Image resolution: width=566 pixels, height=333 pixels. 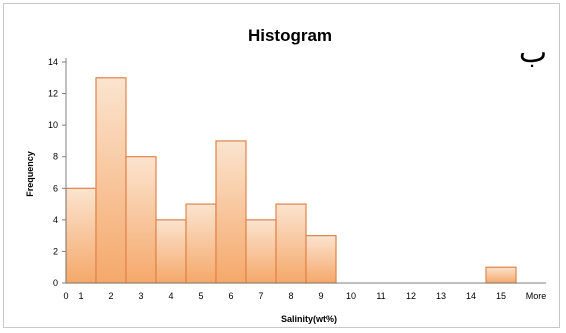 I want to click on x-tick-label: More, so click(x=536, y=296).